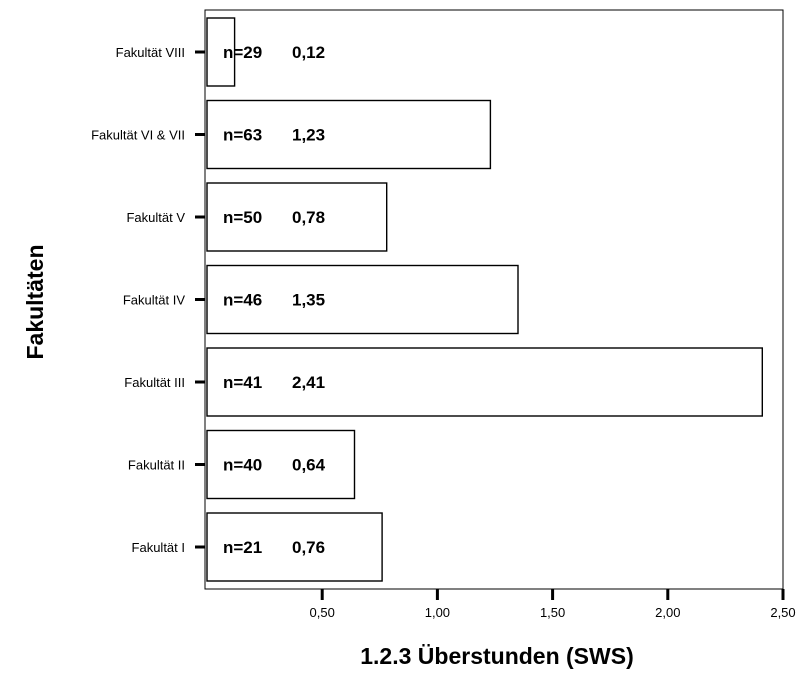 The width and height of the screenshot is (800, 682). I want to click on y-tick-label: Fakultät III, so click(154, 382).